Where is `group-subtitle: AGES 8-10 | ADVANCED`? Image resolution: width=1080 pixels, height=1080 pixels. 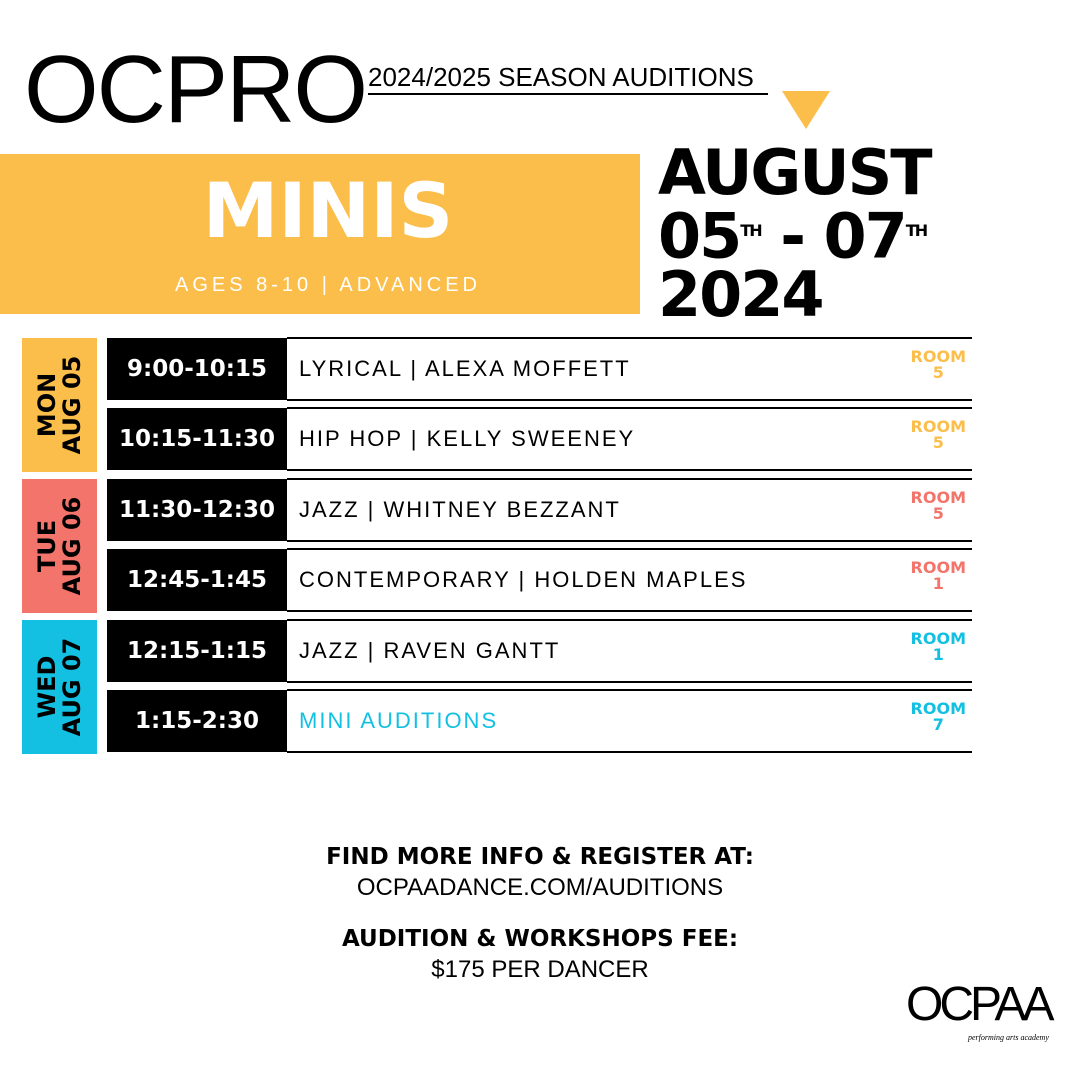
group-subtitle: AGES 8-10 | ADVANCED is located at coordinates (327, 285).